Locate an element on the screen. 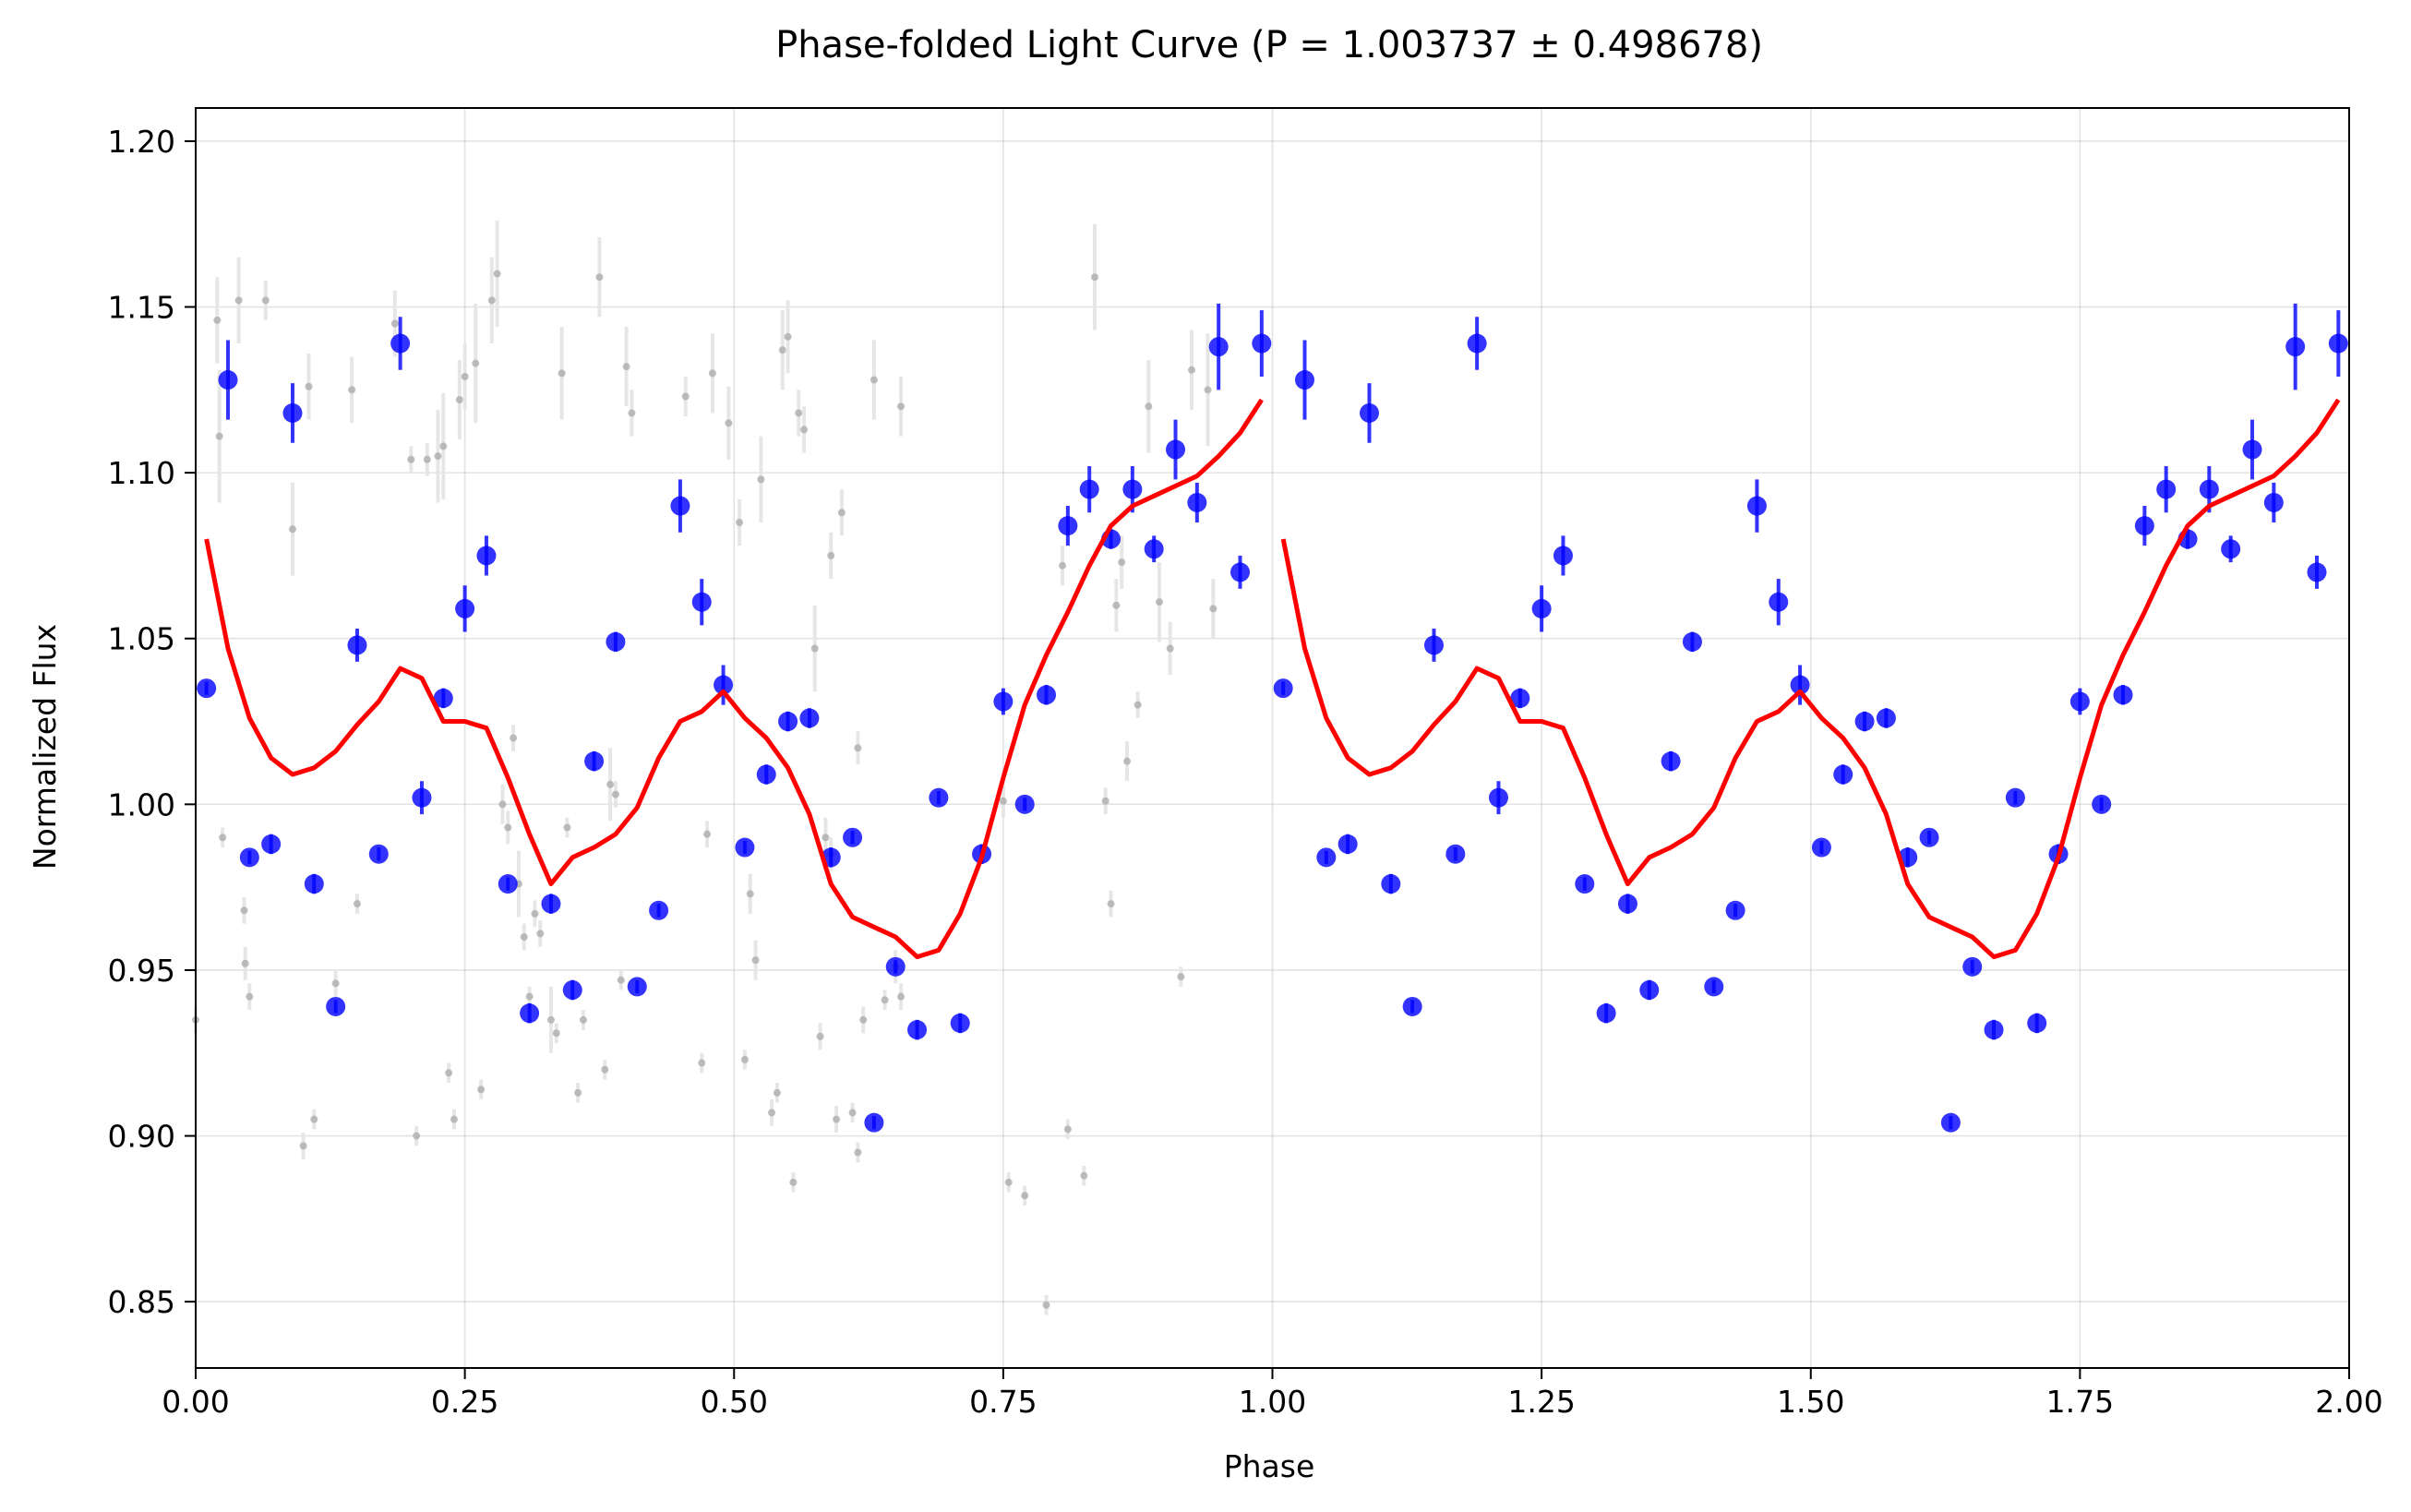  x-tick-label: 0.00 is located at coordinates (195, 1402).